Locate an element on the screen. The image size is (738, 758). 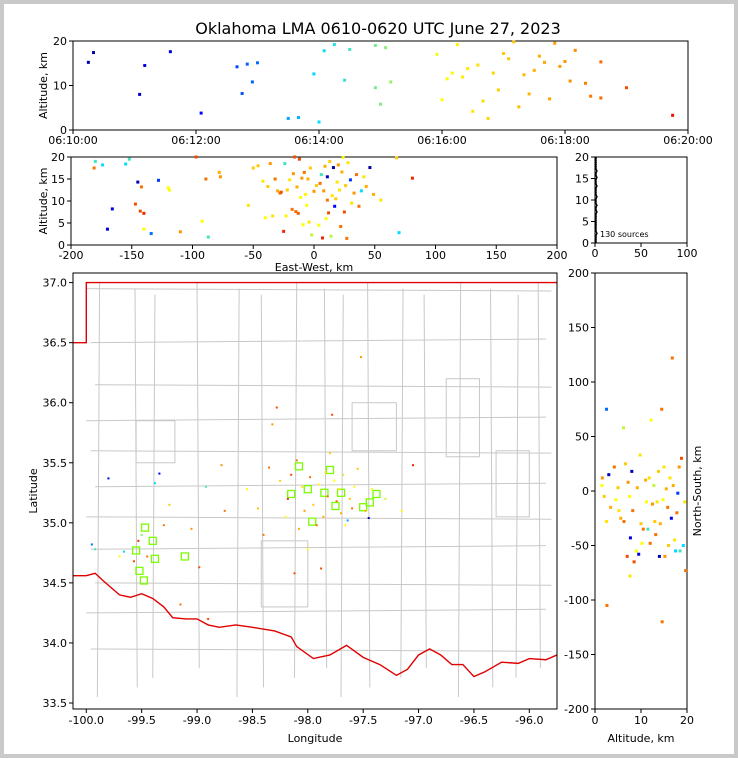
x-tick-label: 06:20:00 is located at coordinates (687, 140).